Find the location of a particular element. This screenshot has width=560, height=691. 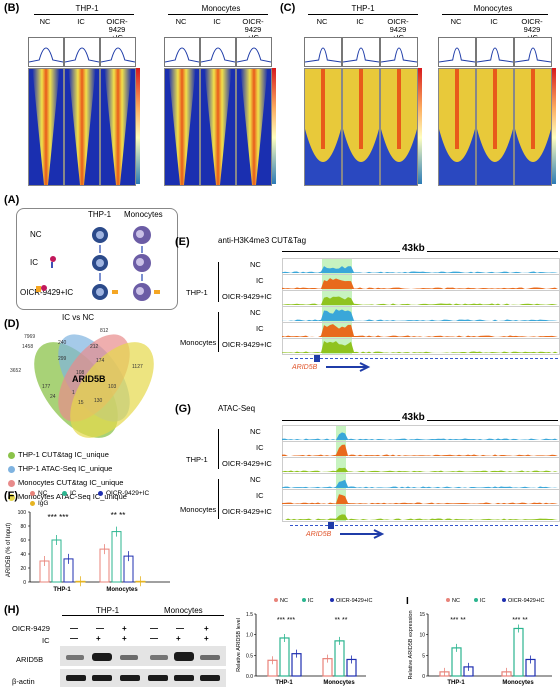

panel-a-label: (A) is located at coordinates (11, 200).